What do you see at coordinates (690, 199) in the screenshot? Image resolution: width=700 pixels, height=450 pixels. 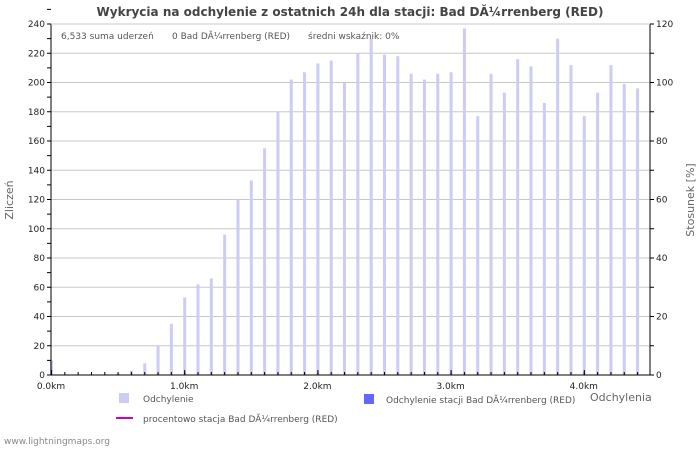 I see `right-axis-label: Stosunek [%]` at bounding box center [690, 199].